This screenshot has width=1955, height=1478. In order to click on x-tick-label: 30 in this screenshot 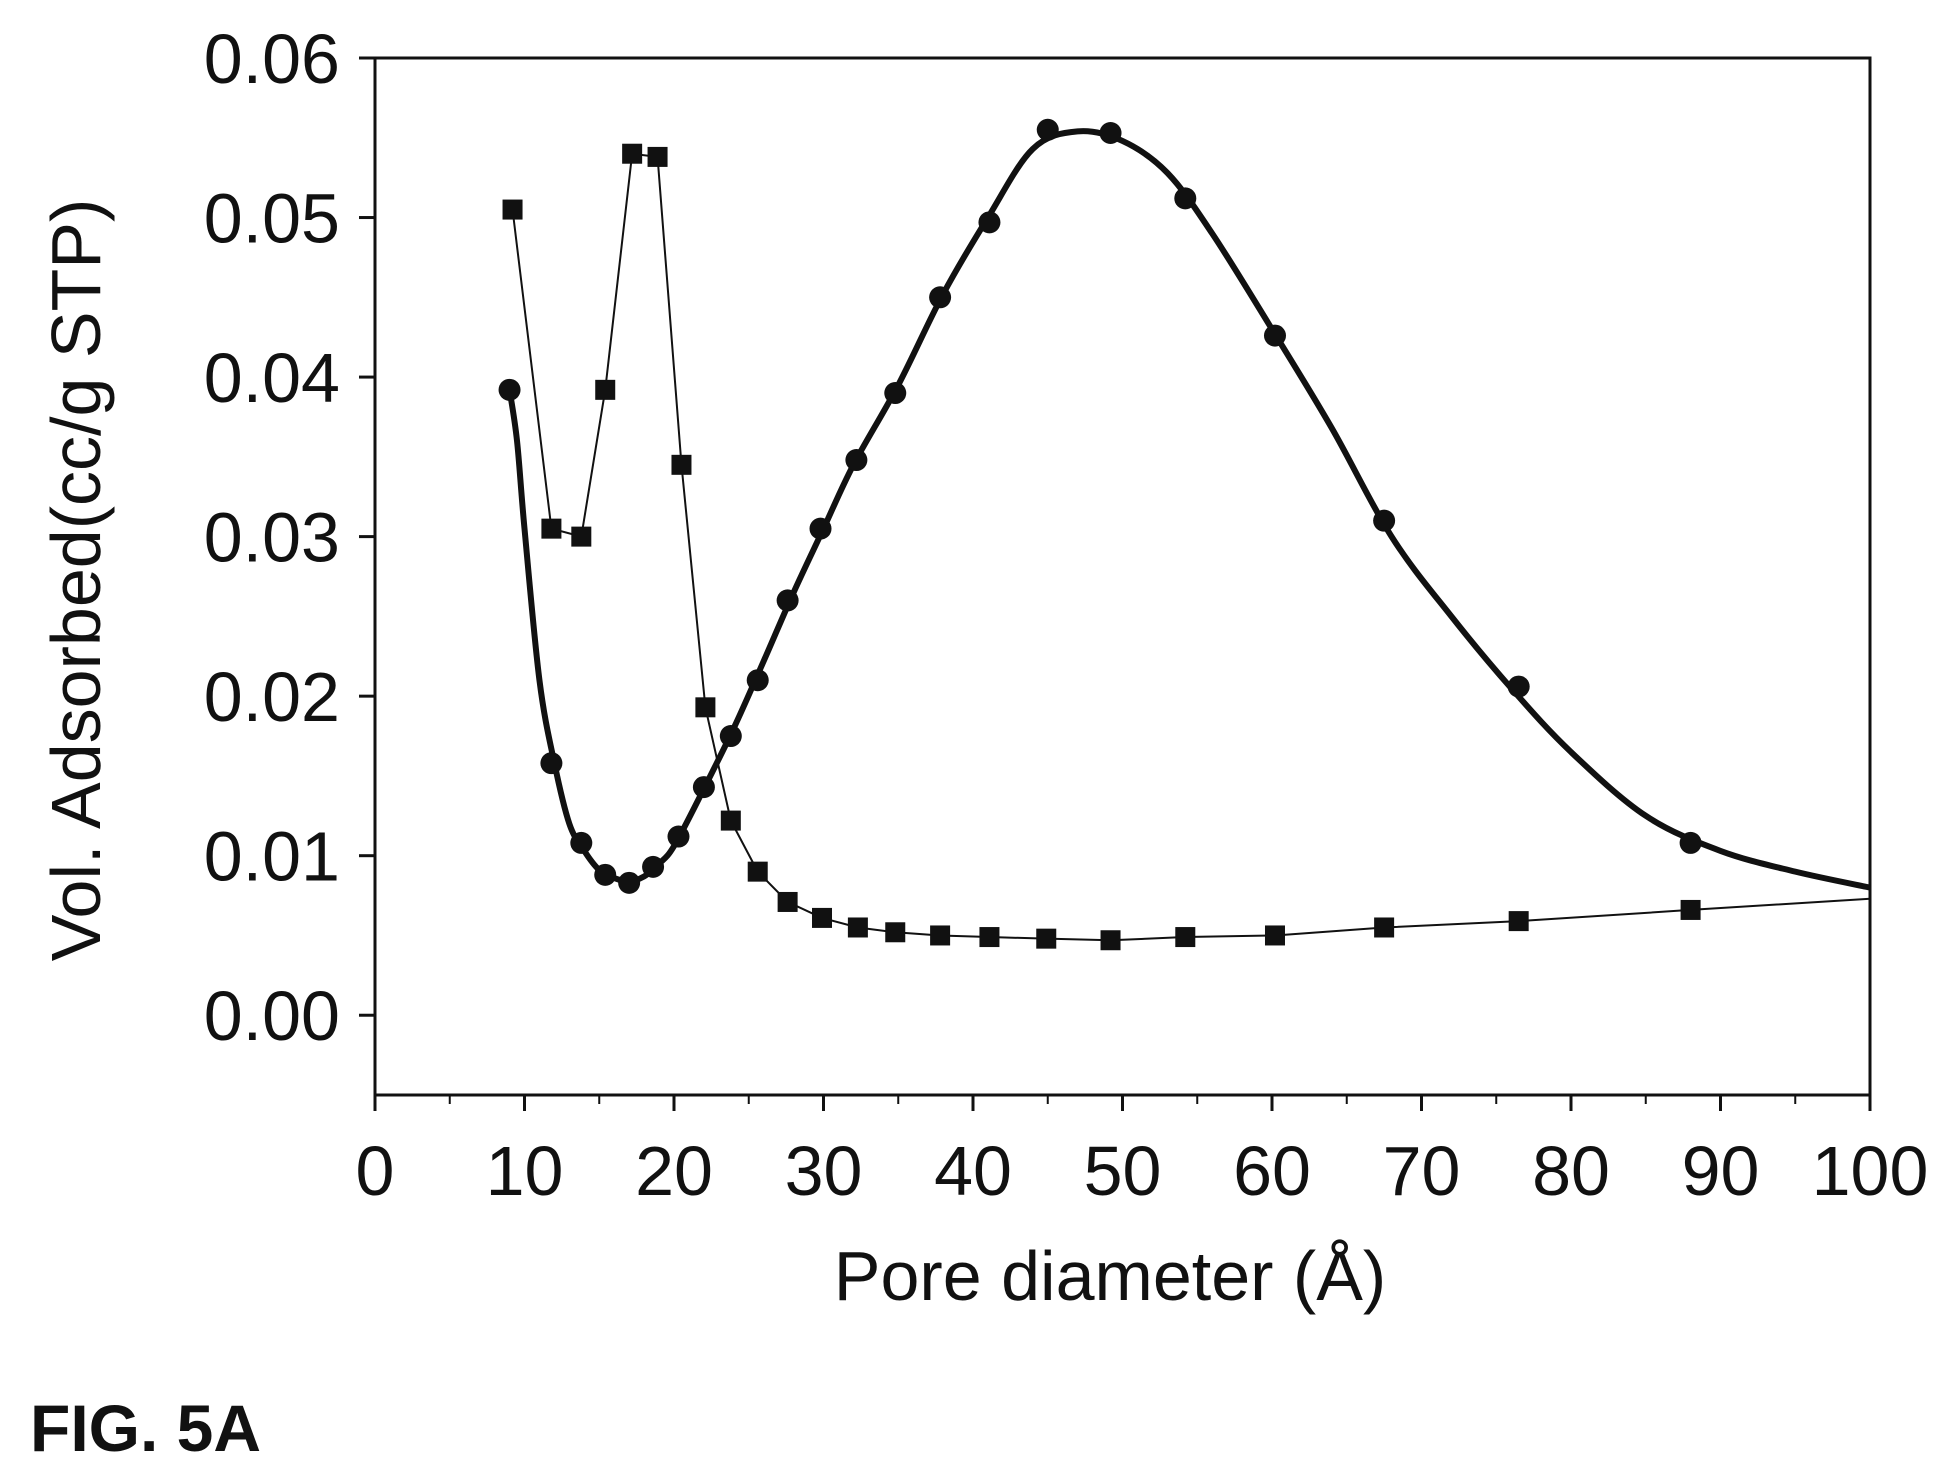, I will do `click(824, 1171)`.